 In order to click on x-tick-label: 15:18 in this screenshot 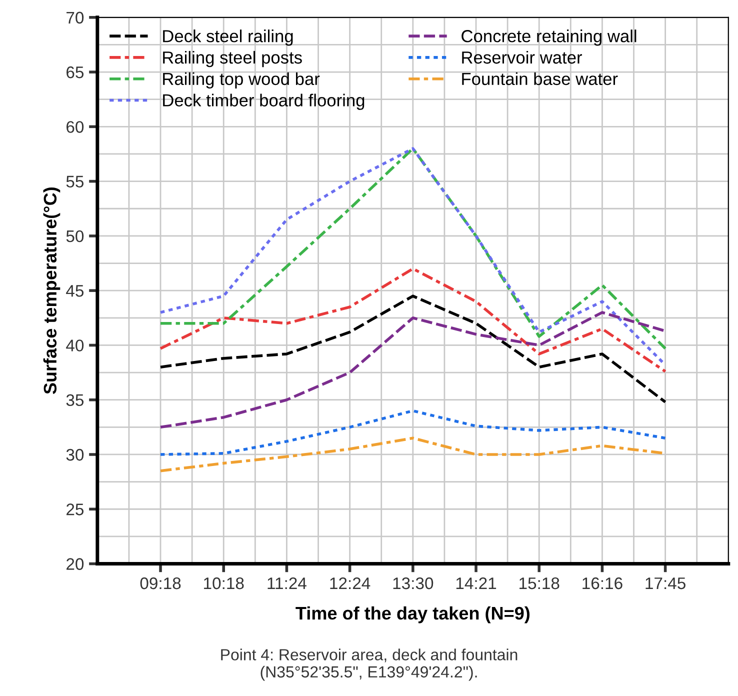, I will do `click(540, 583)`.